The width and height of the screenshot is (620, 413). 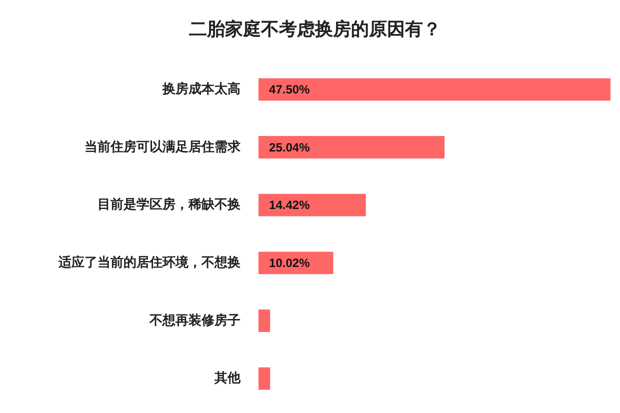 I want to click on data-label: 14.42%, so click(x=289, y=205).